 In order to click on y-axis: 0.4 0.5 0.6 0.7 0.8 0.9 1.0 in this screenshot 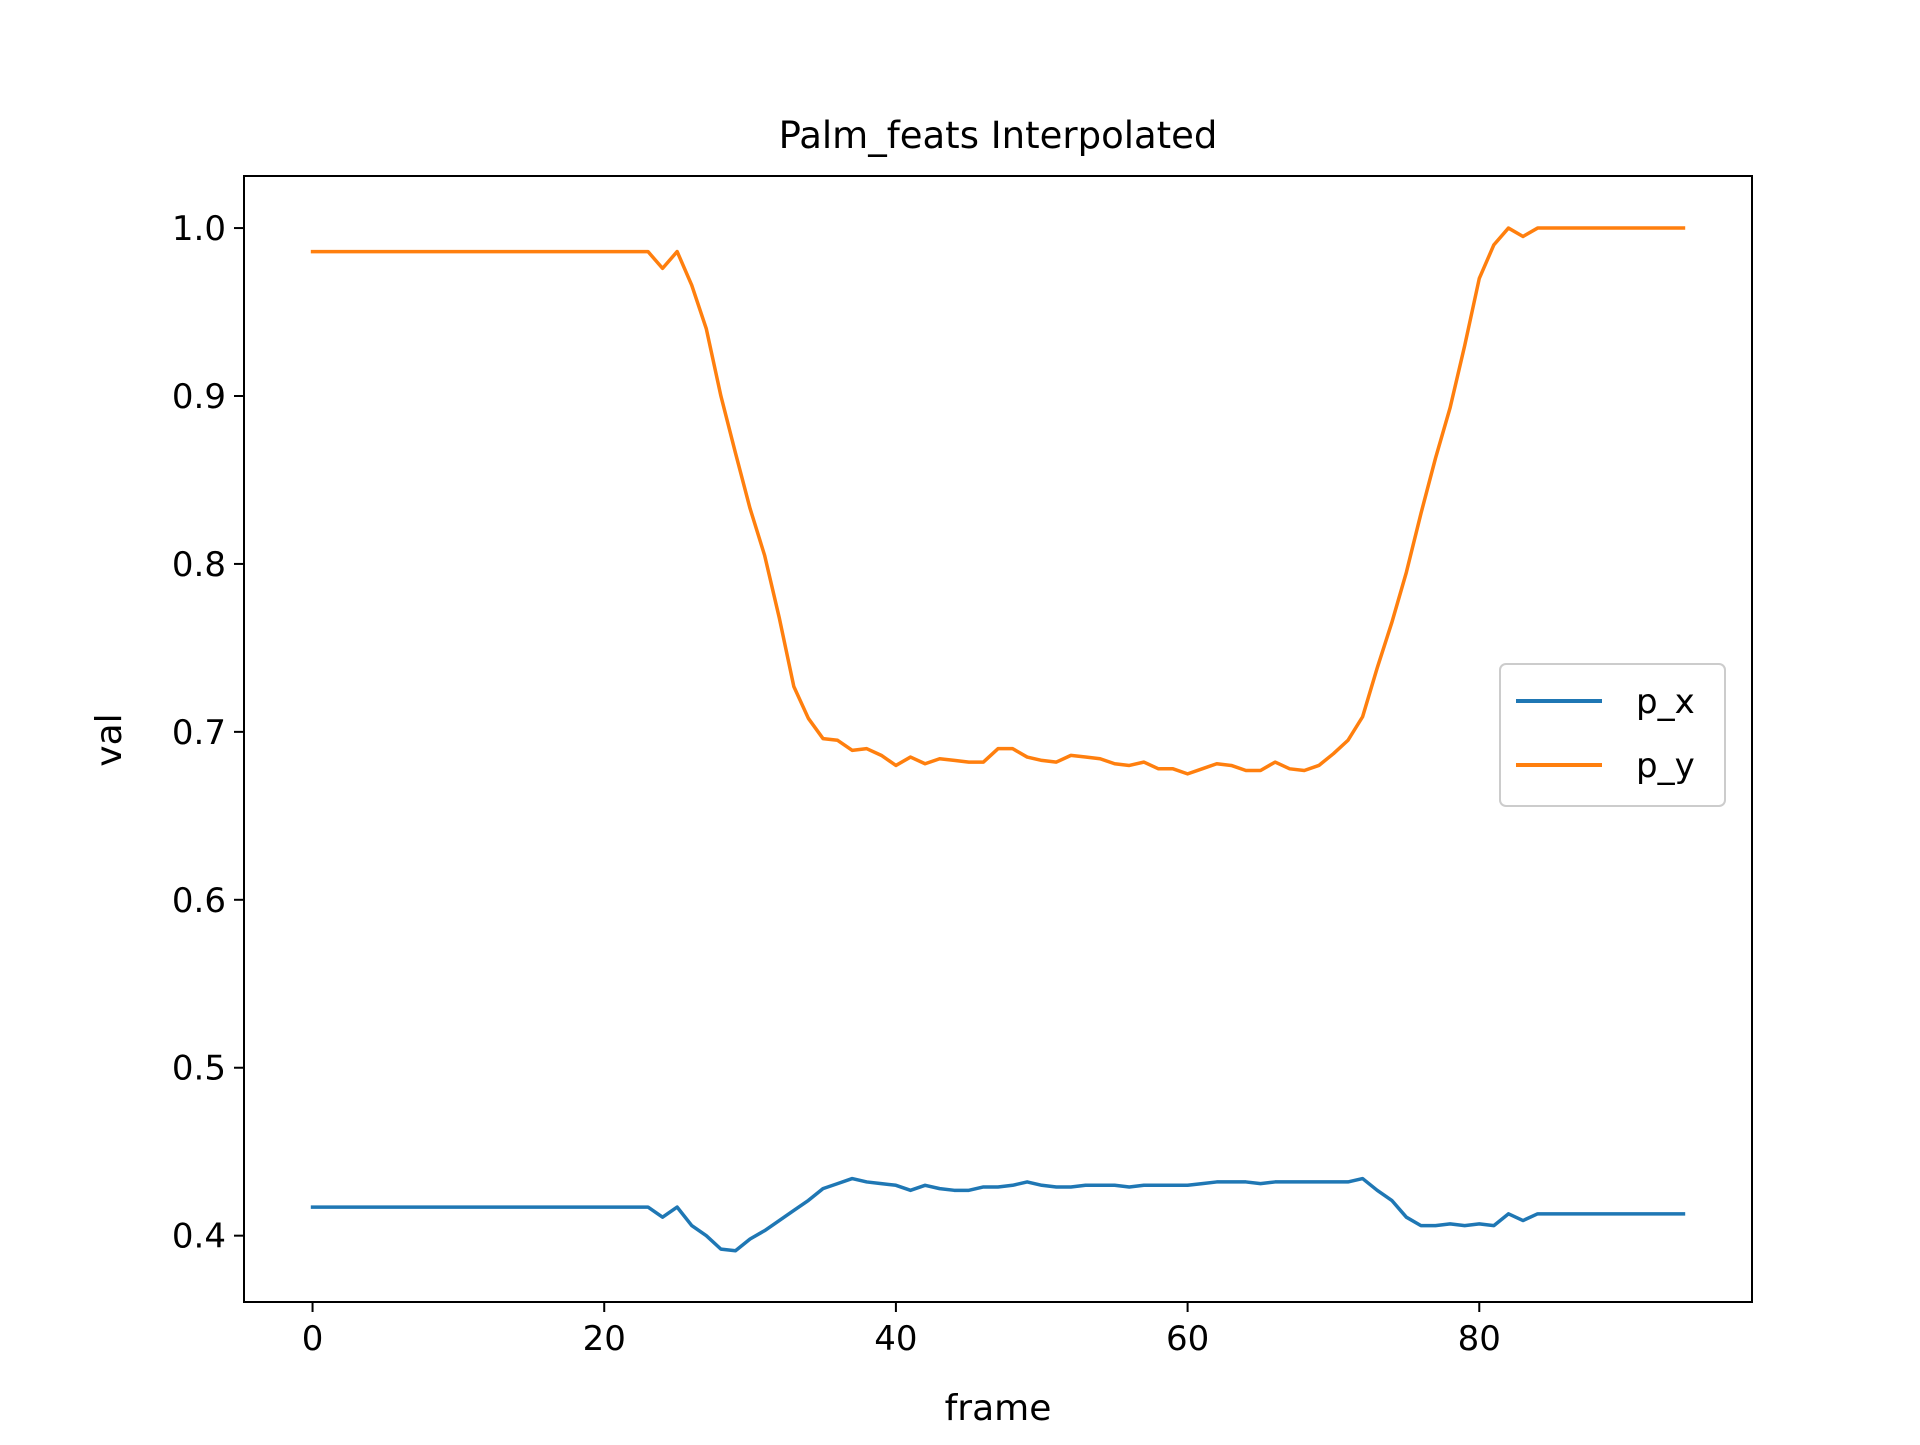, I will do `click(208, 733)`.